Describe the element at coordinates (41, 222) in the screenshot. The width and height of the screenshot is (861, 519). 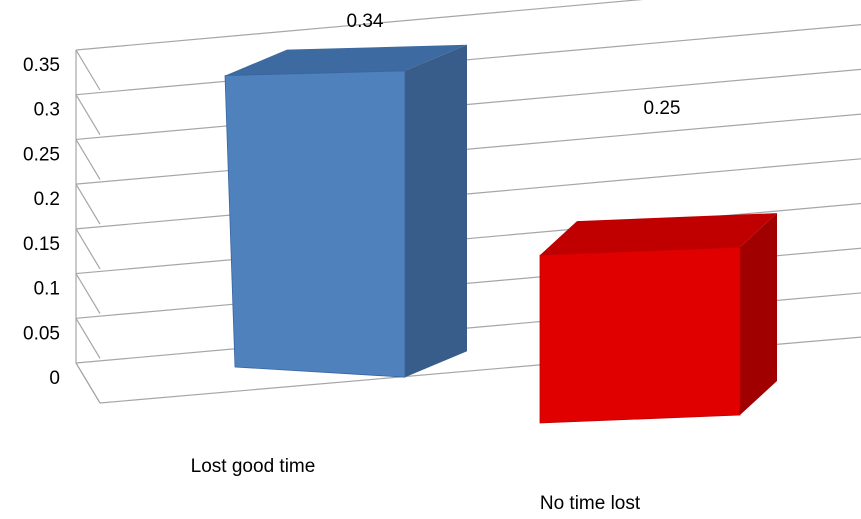
I see `y-axis-ticks: 0 0.05 0.1 0.15 0.2 0.25 0.3 0.35` at that location.